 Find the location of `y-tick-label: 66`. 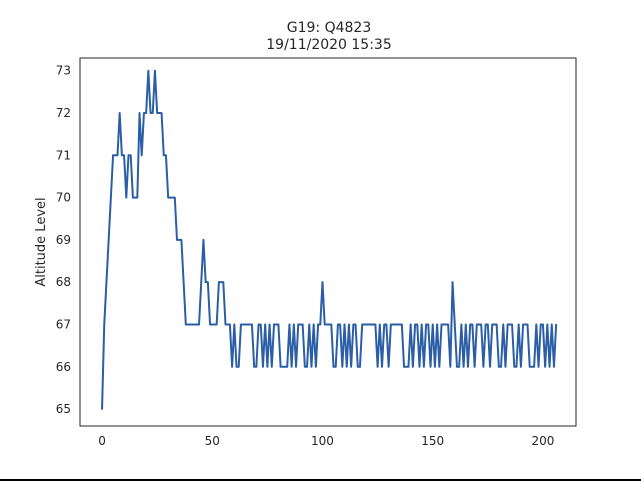

y-tick-label: 66 is located at coordinates (63, 367).